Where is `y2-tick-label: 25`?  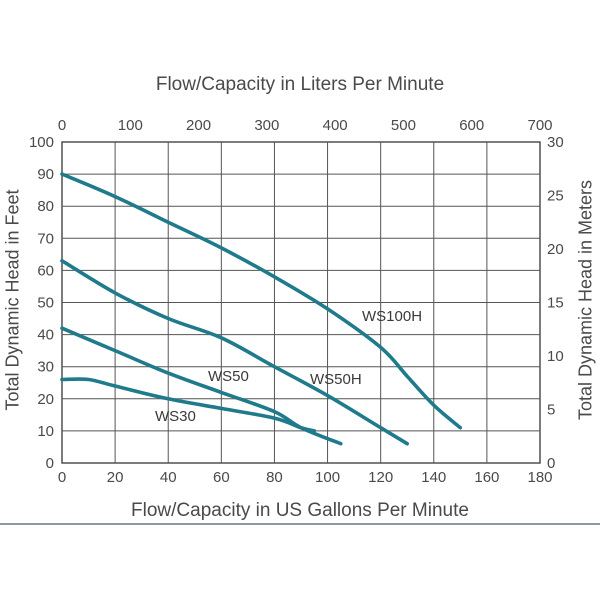 y2-tick-label: 25 is located at coordinates (555, 196).